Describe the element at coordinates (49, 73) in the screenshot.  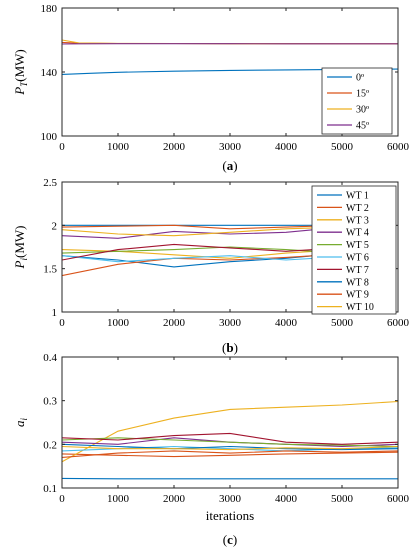
I see `y-tick-label: 140` at that location.